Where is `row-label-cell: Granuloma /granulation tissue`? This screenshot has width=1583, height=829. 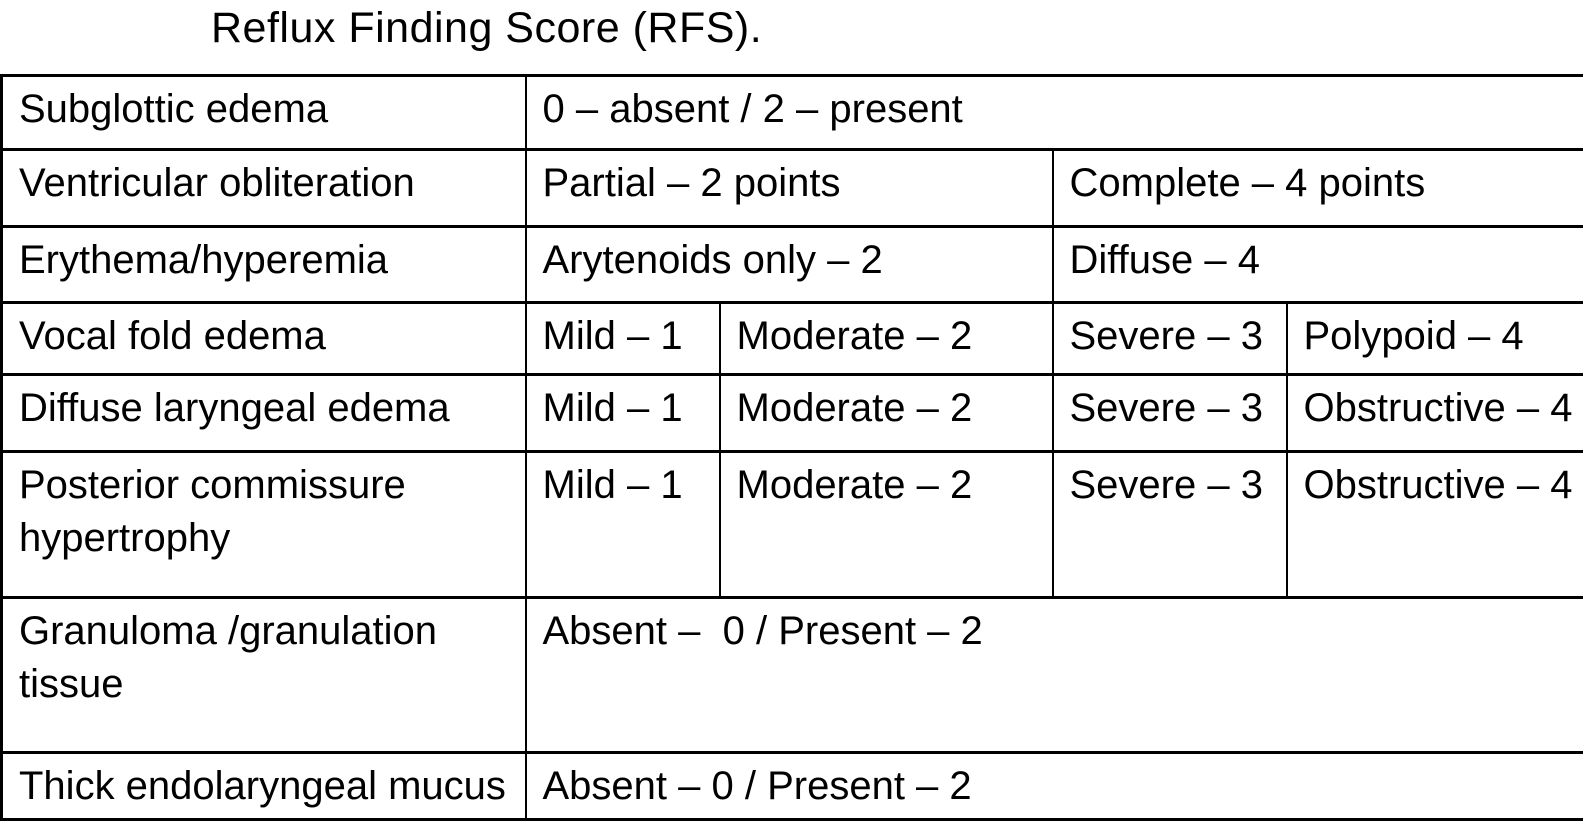 row-label-cell: Granuloma /granulation tissue is located at coordinates (263, 675).